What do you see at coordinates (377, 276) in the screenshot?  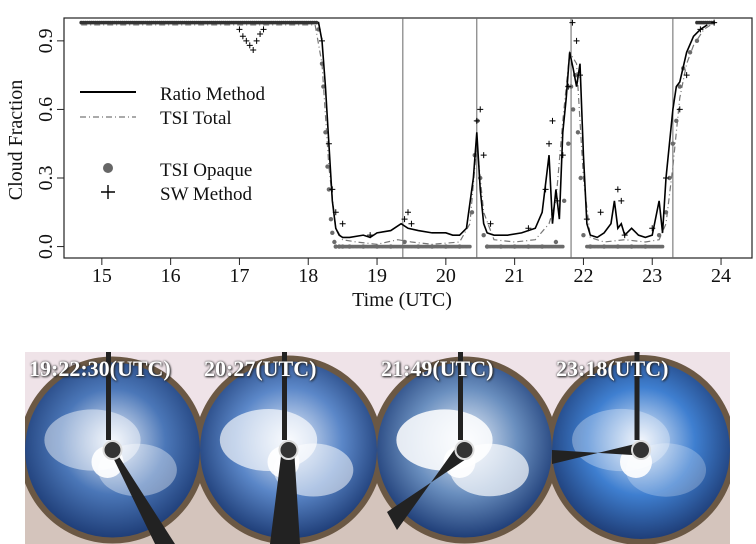 I see `x-tick-label: 19` at bounding box center [377, 276].